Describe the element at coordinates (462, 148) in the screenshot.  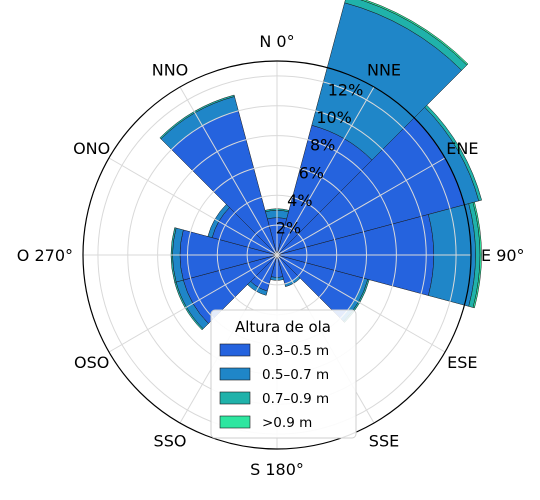
I see `direction-label-2: ENE` at that location.